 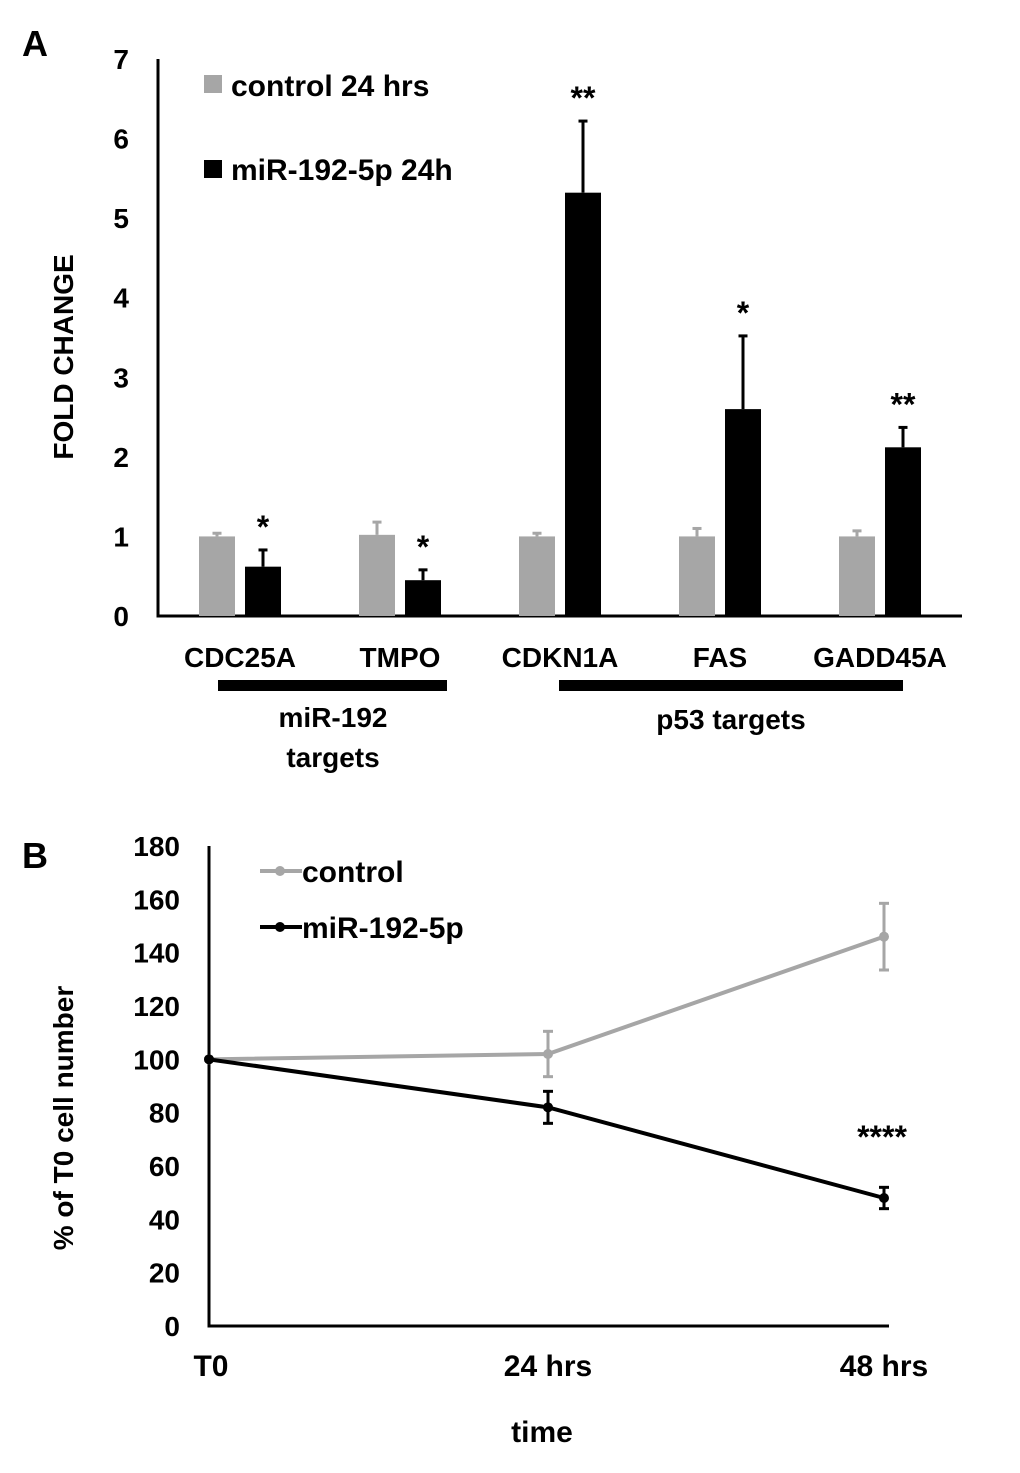 I want to click on bar-control-24-hrs-gadd45a, so click(x=857, y=576).